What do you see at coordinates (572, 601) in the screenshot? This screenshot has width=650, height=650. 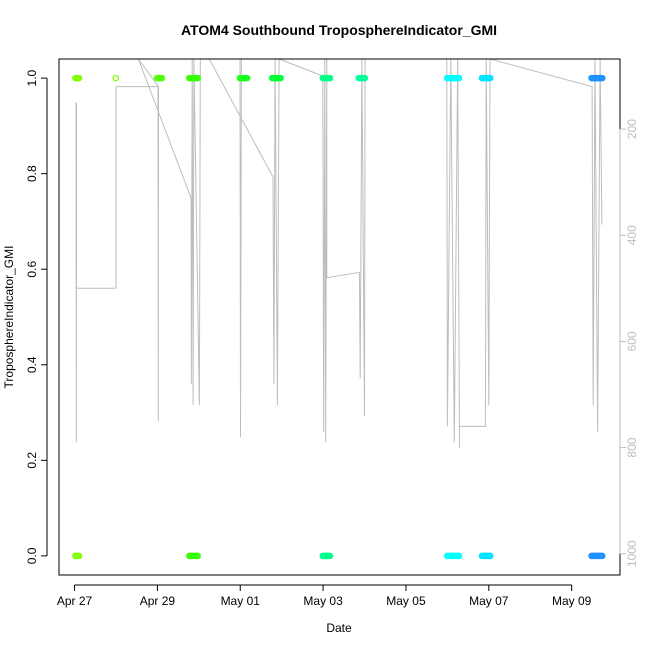 I see `x-tick-label: May 09` at bounding box center [572, 601].